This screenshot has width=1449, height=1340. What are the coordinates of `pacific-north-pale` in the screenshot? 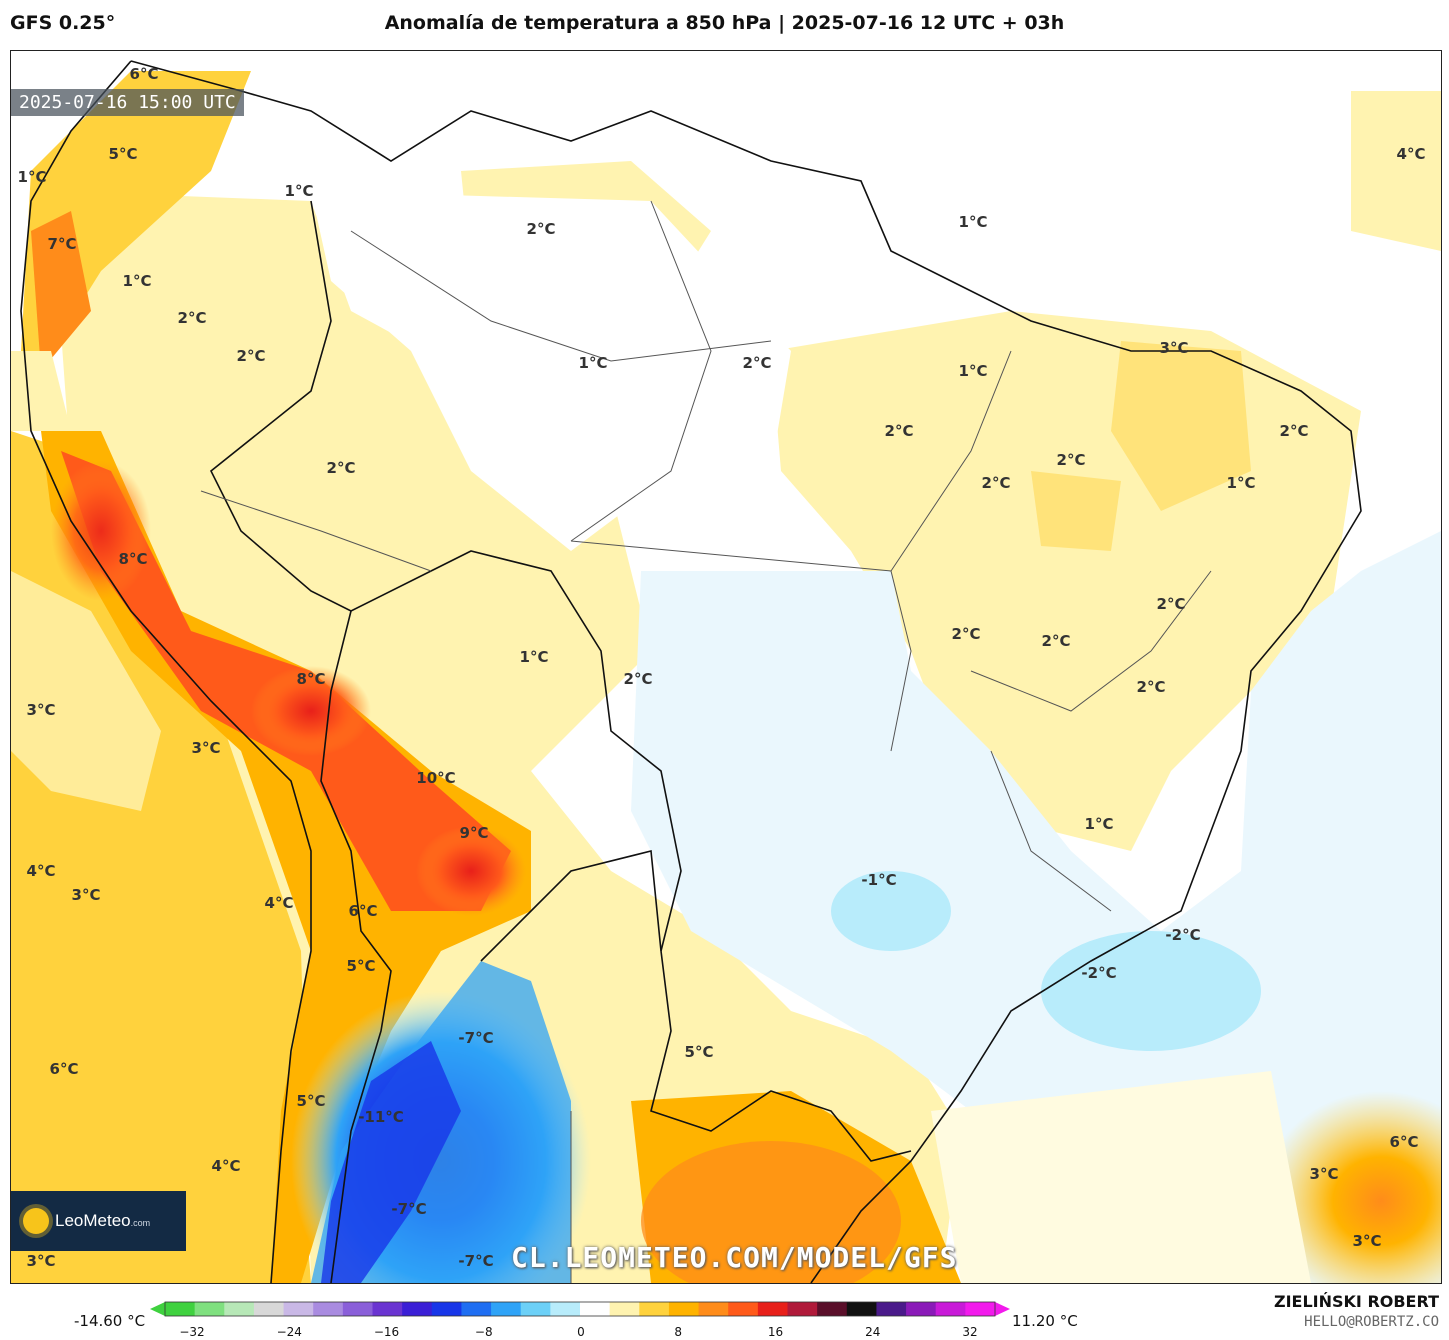 It's located at (41, 391).